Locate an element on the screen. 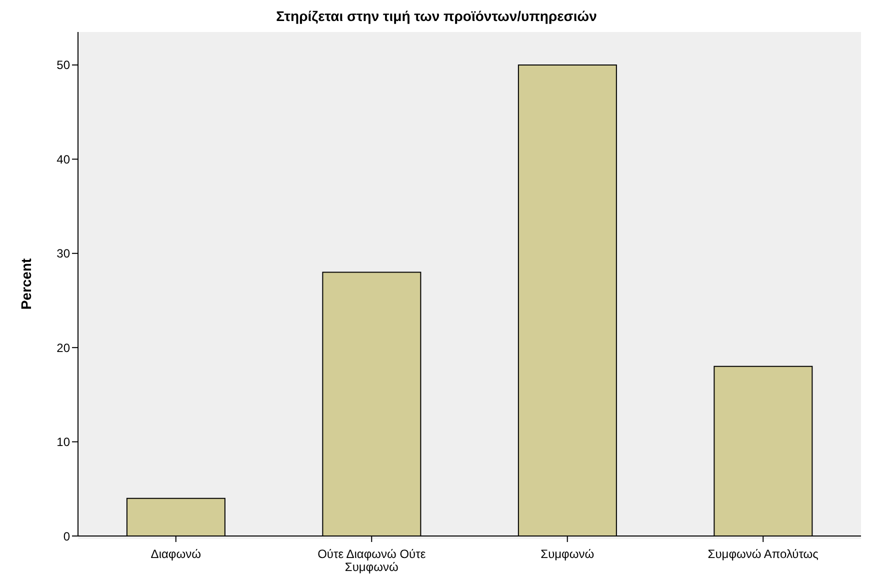 The height and width of the screenshot is (581, 873). x-tick-label: Διαφωνώ is located at coordinates (175, 554).